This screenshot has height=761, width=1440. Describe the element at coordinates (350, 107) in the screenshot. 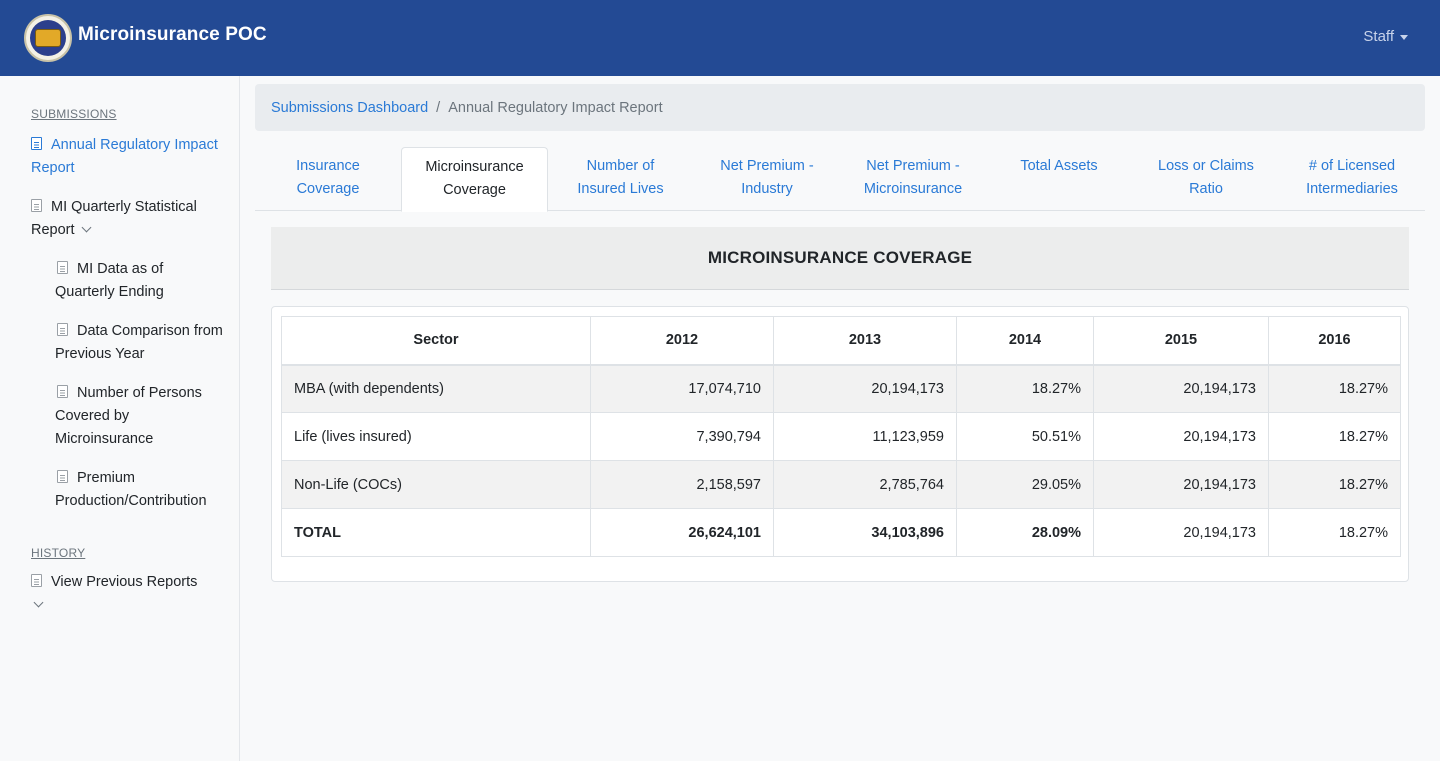

I see `breadcrumb-link-dashboard: Submissions Dashboard` at that location.